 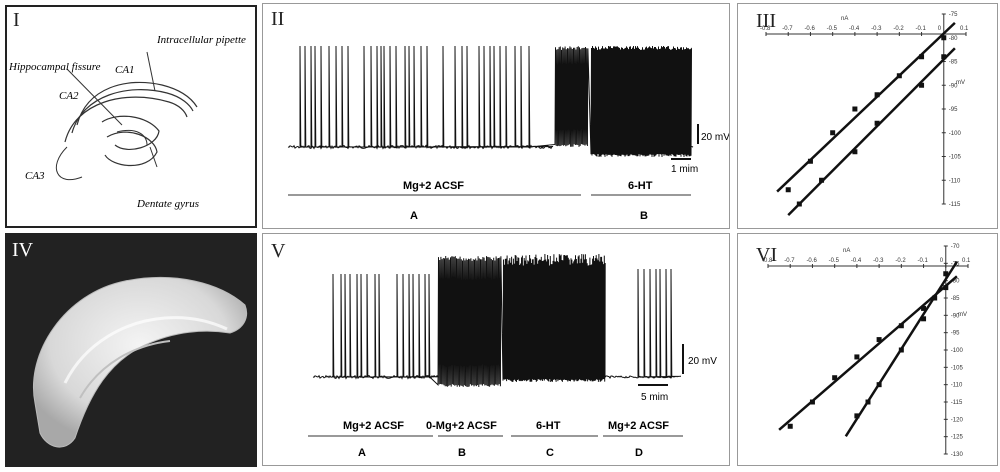 I want to click on condition-label-v-d: Mg+2 ACSF, so click(x=638, y=426).